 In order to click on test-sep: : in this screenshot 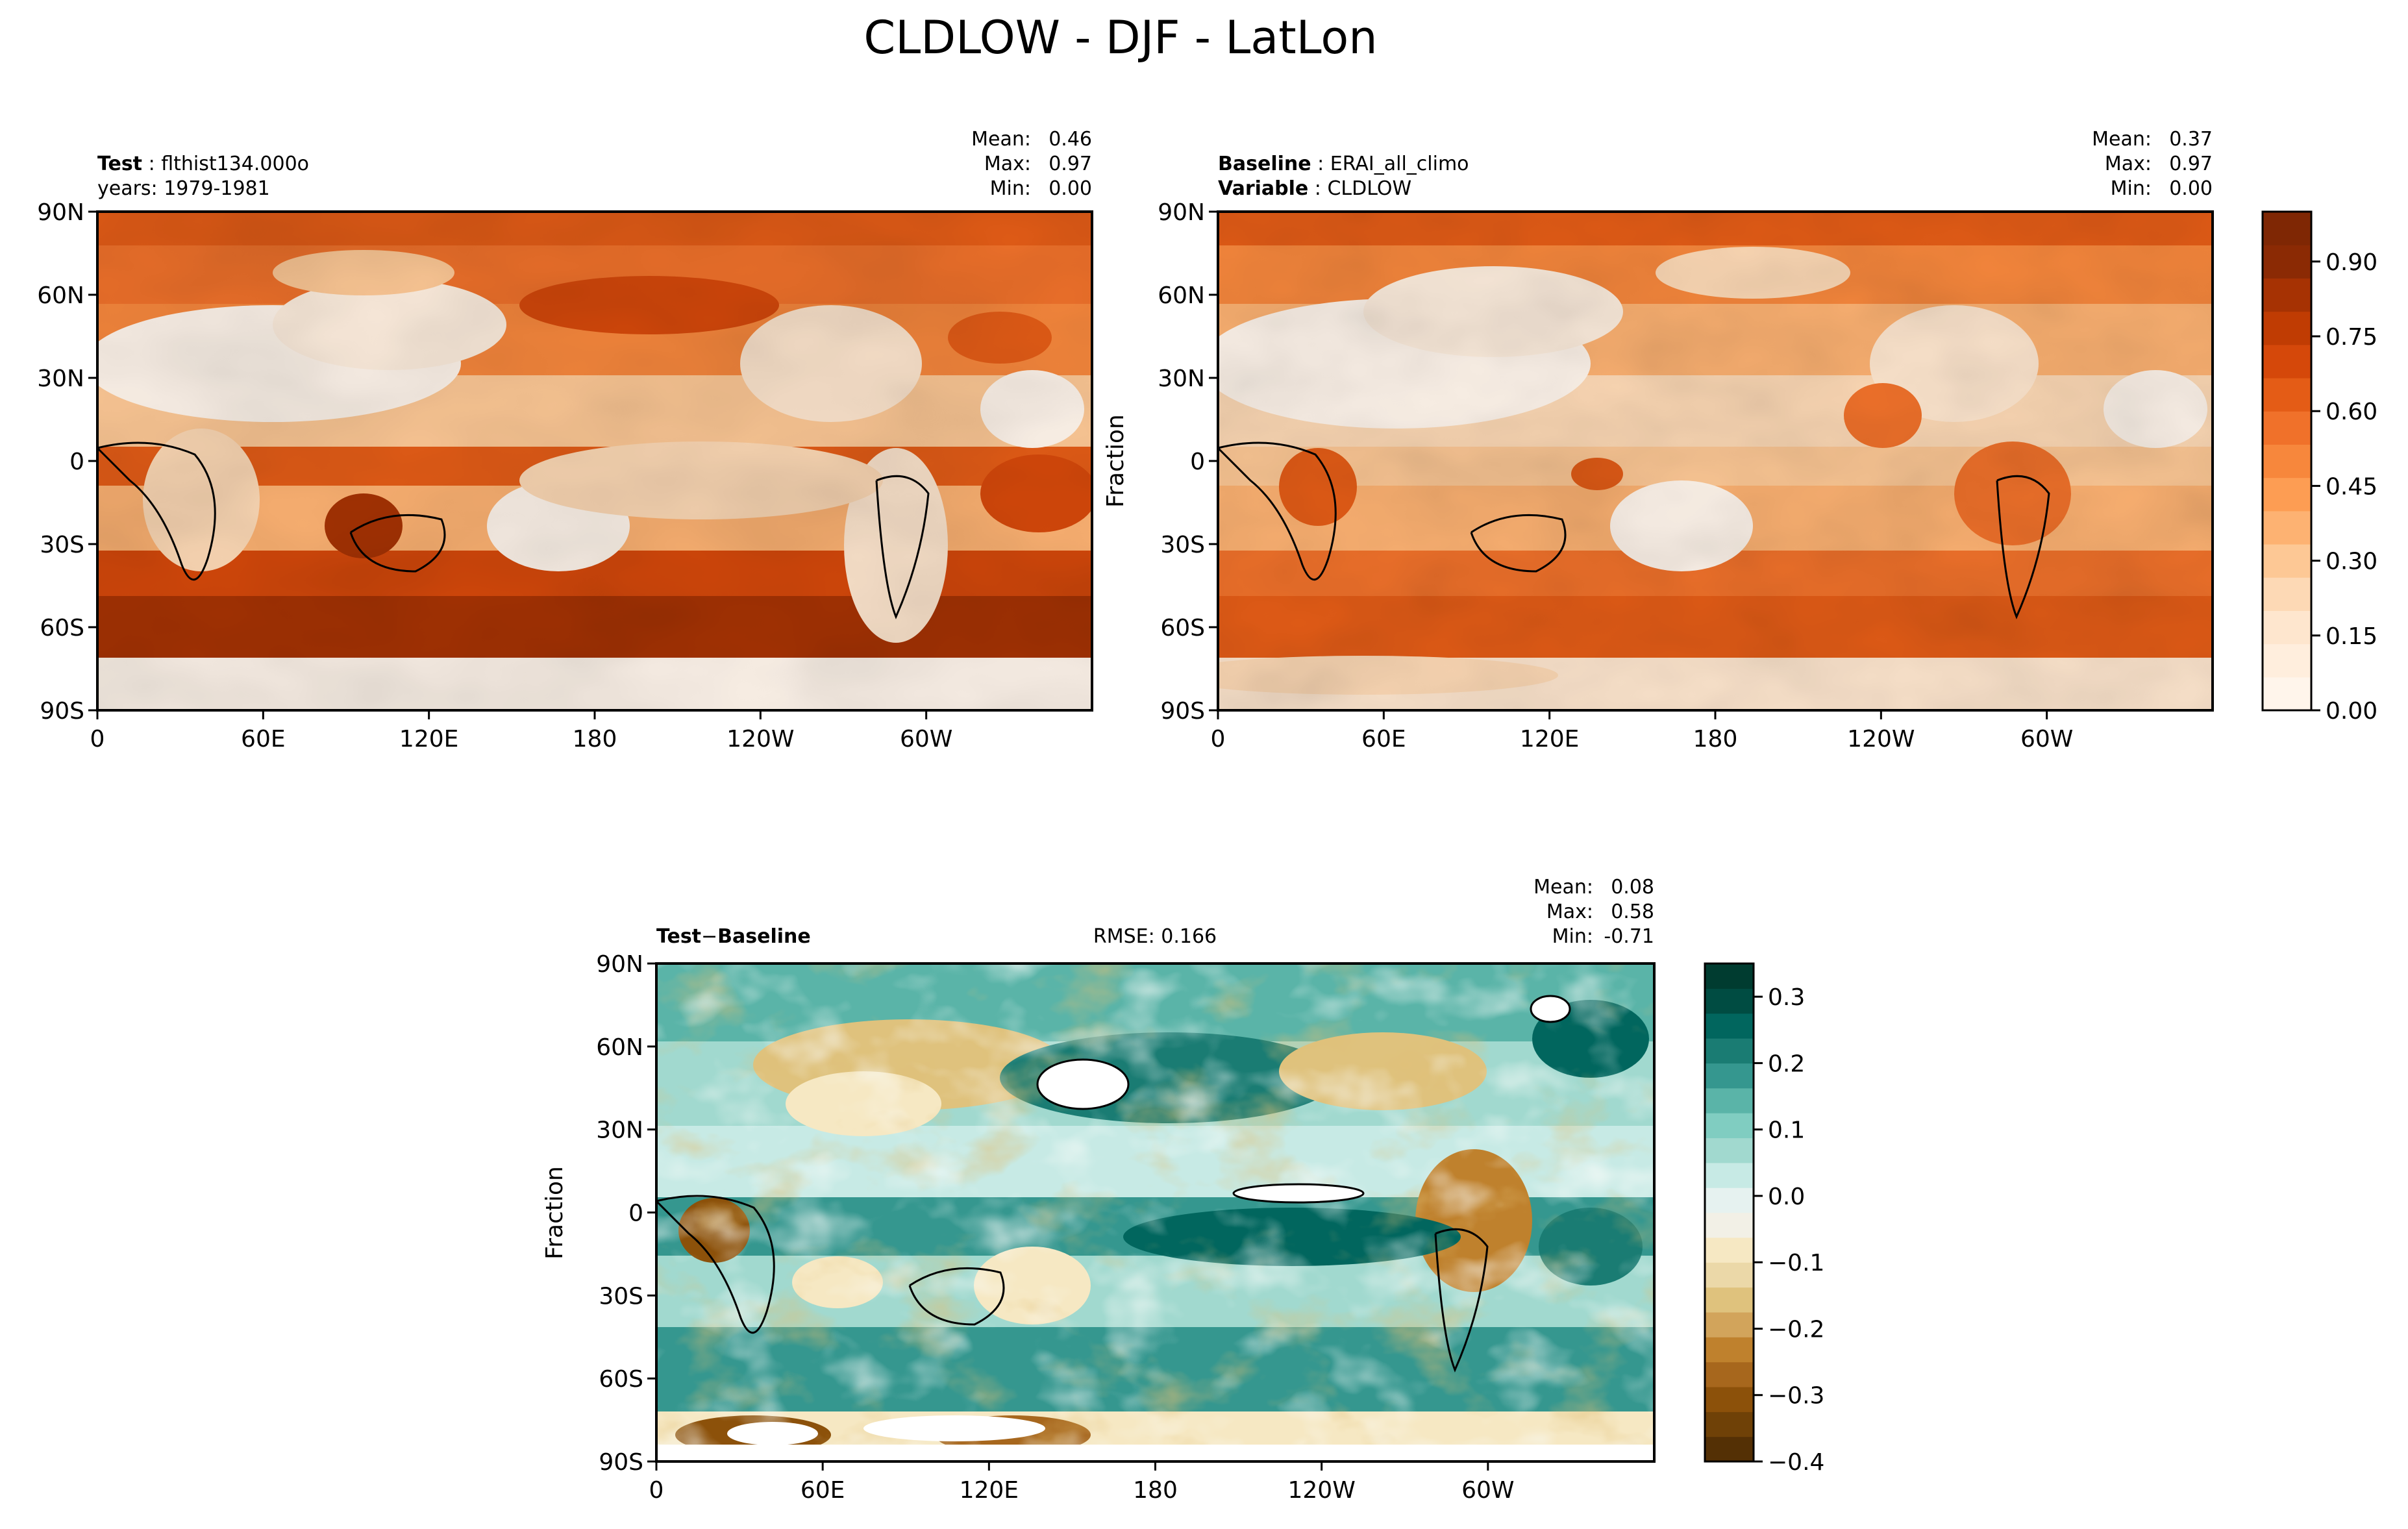, I will do `click(151, 164)`.